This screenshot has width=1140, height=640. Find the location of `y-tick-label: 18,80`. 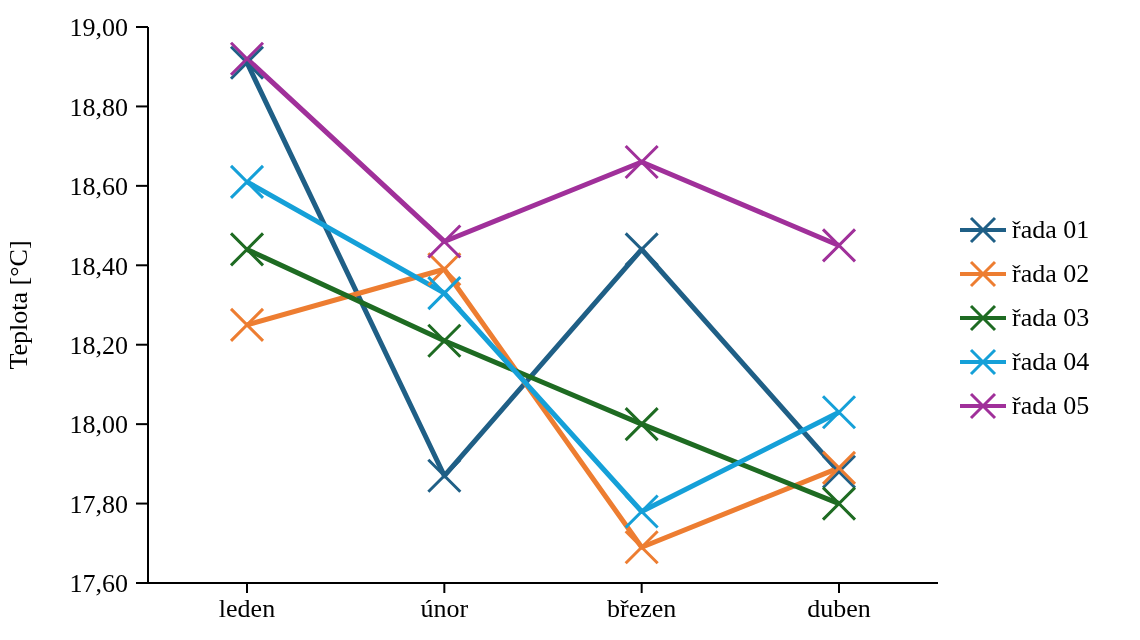

y-tick-label: 18,80 is located at coordinates (98, 107).